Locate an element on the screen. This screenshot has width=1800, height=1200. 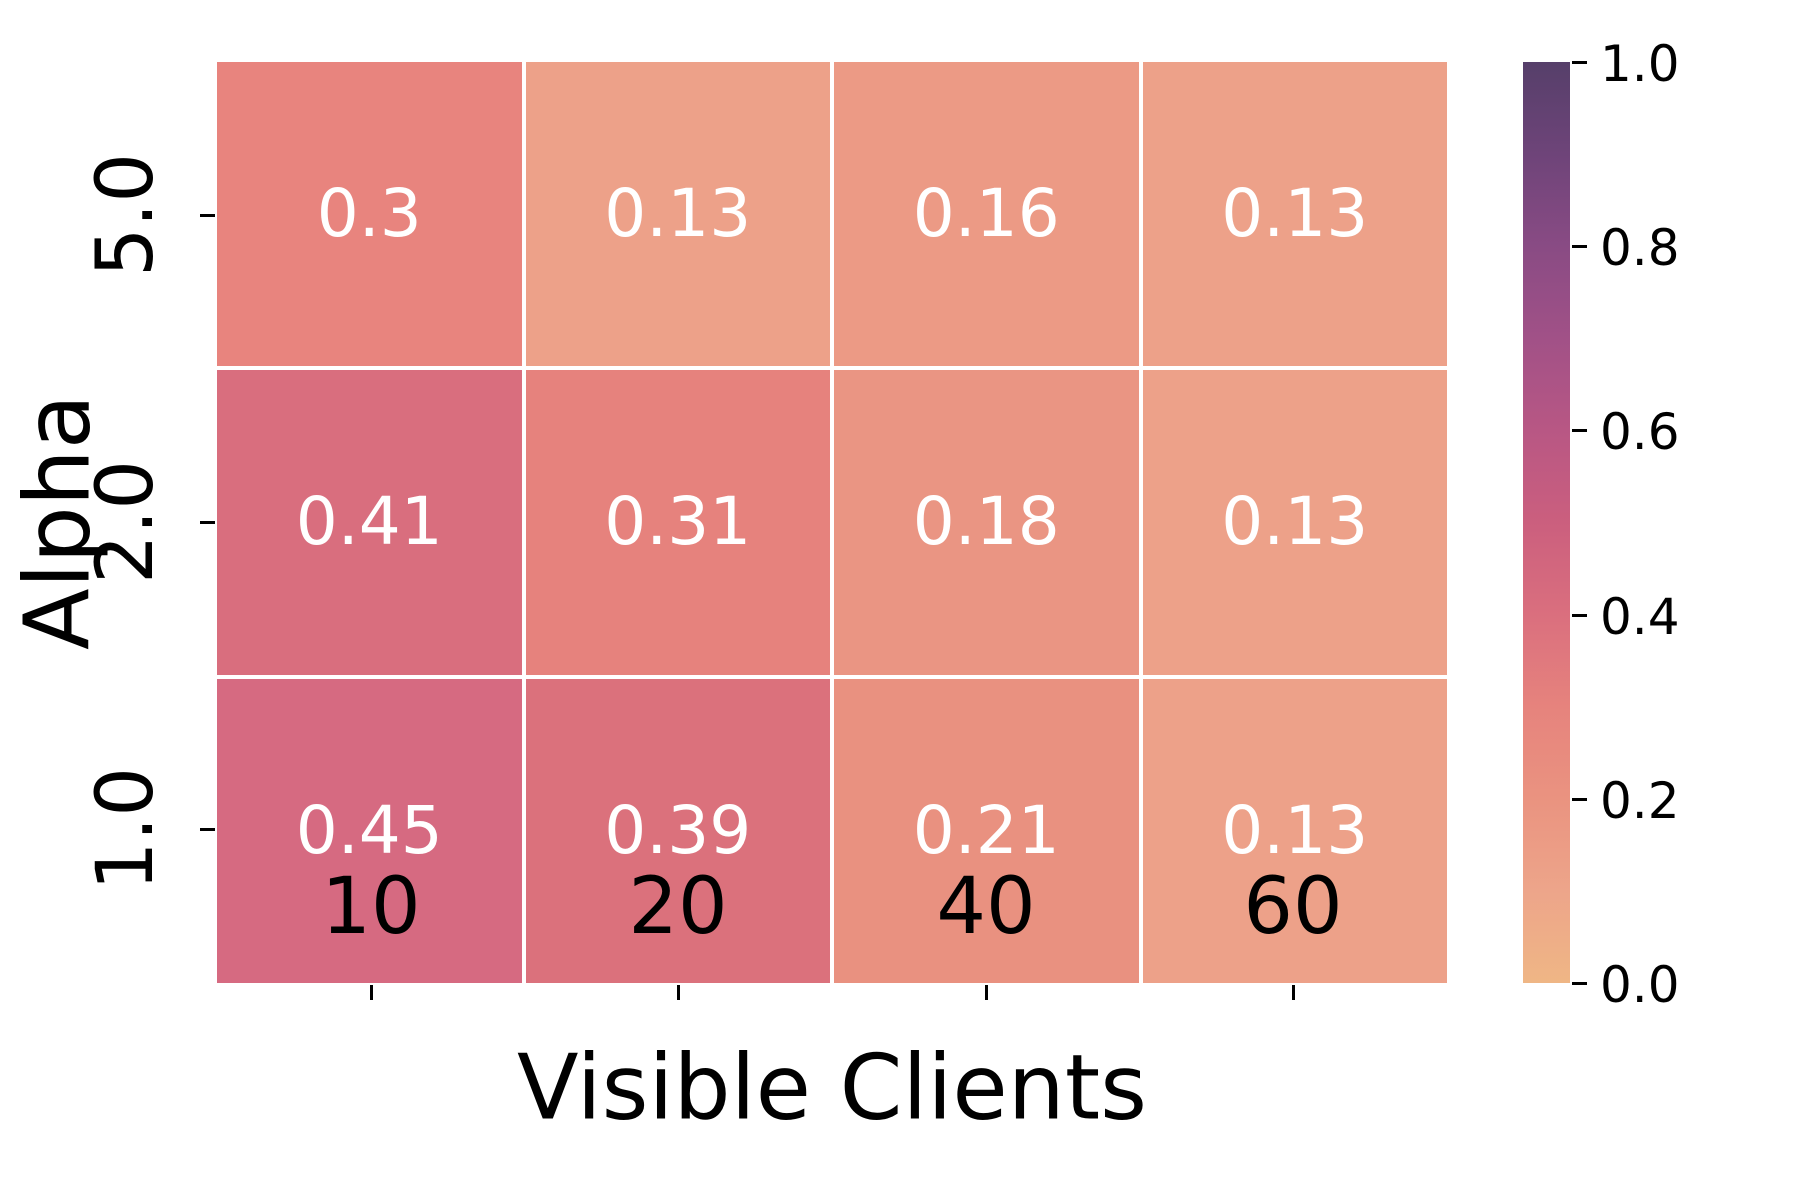
heatmap-cell: 0.39 is located at coordinates (677, 830).